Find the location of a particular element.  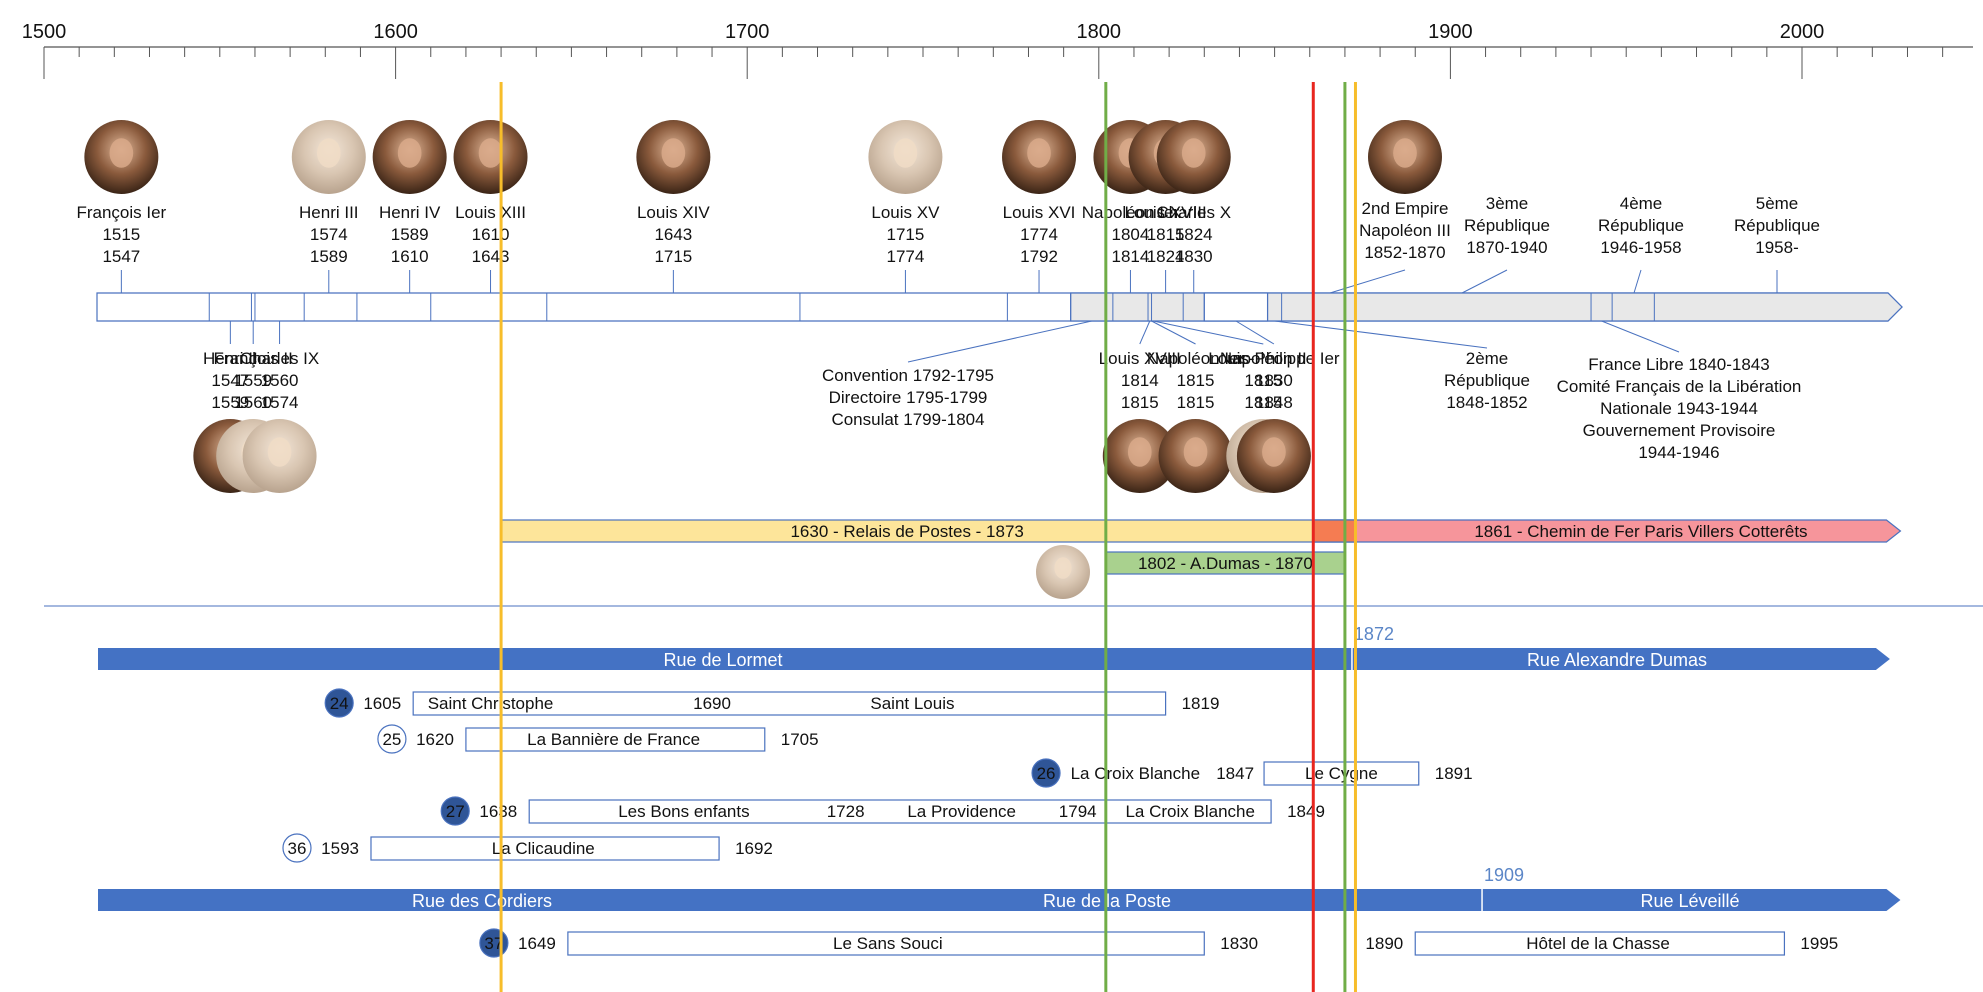

regime-line: Consulat 1799-1804 is located at coordinates (907, 419).